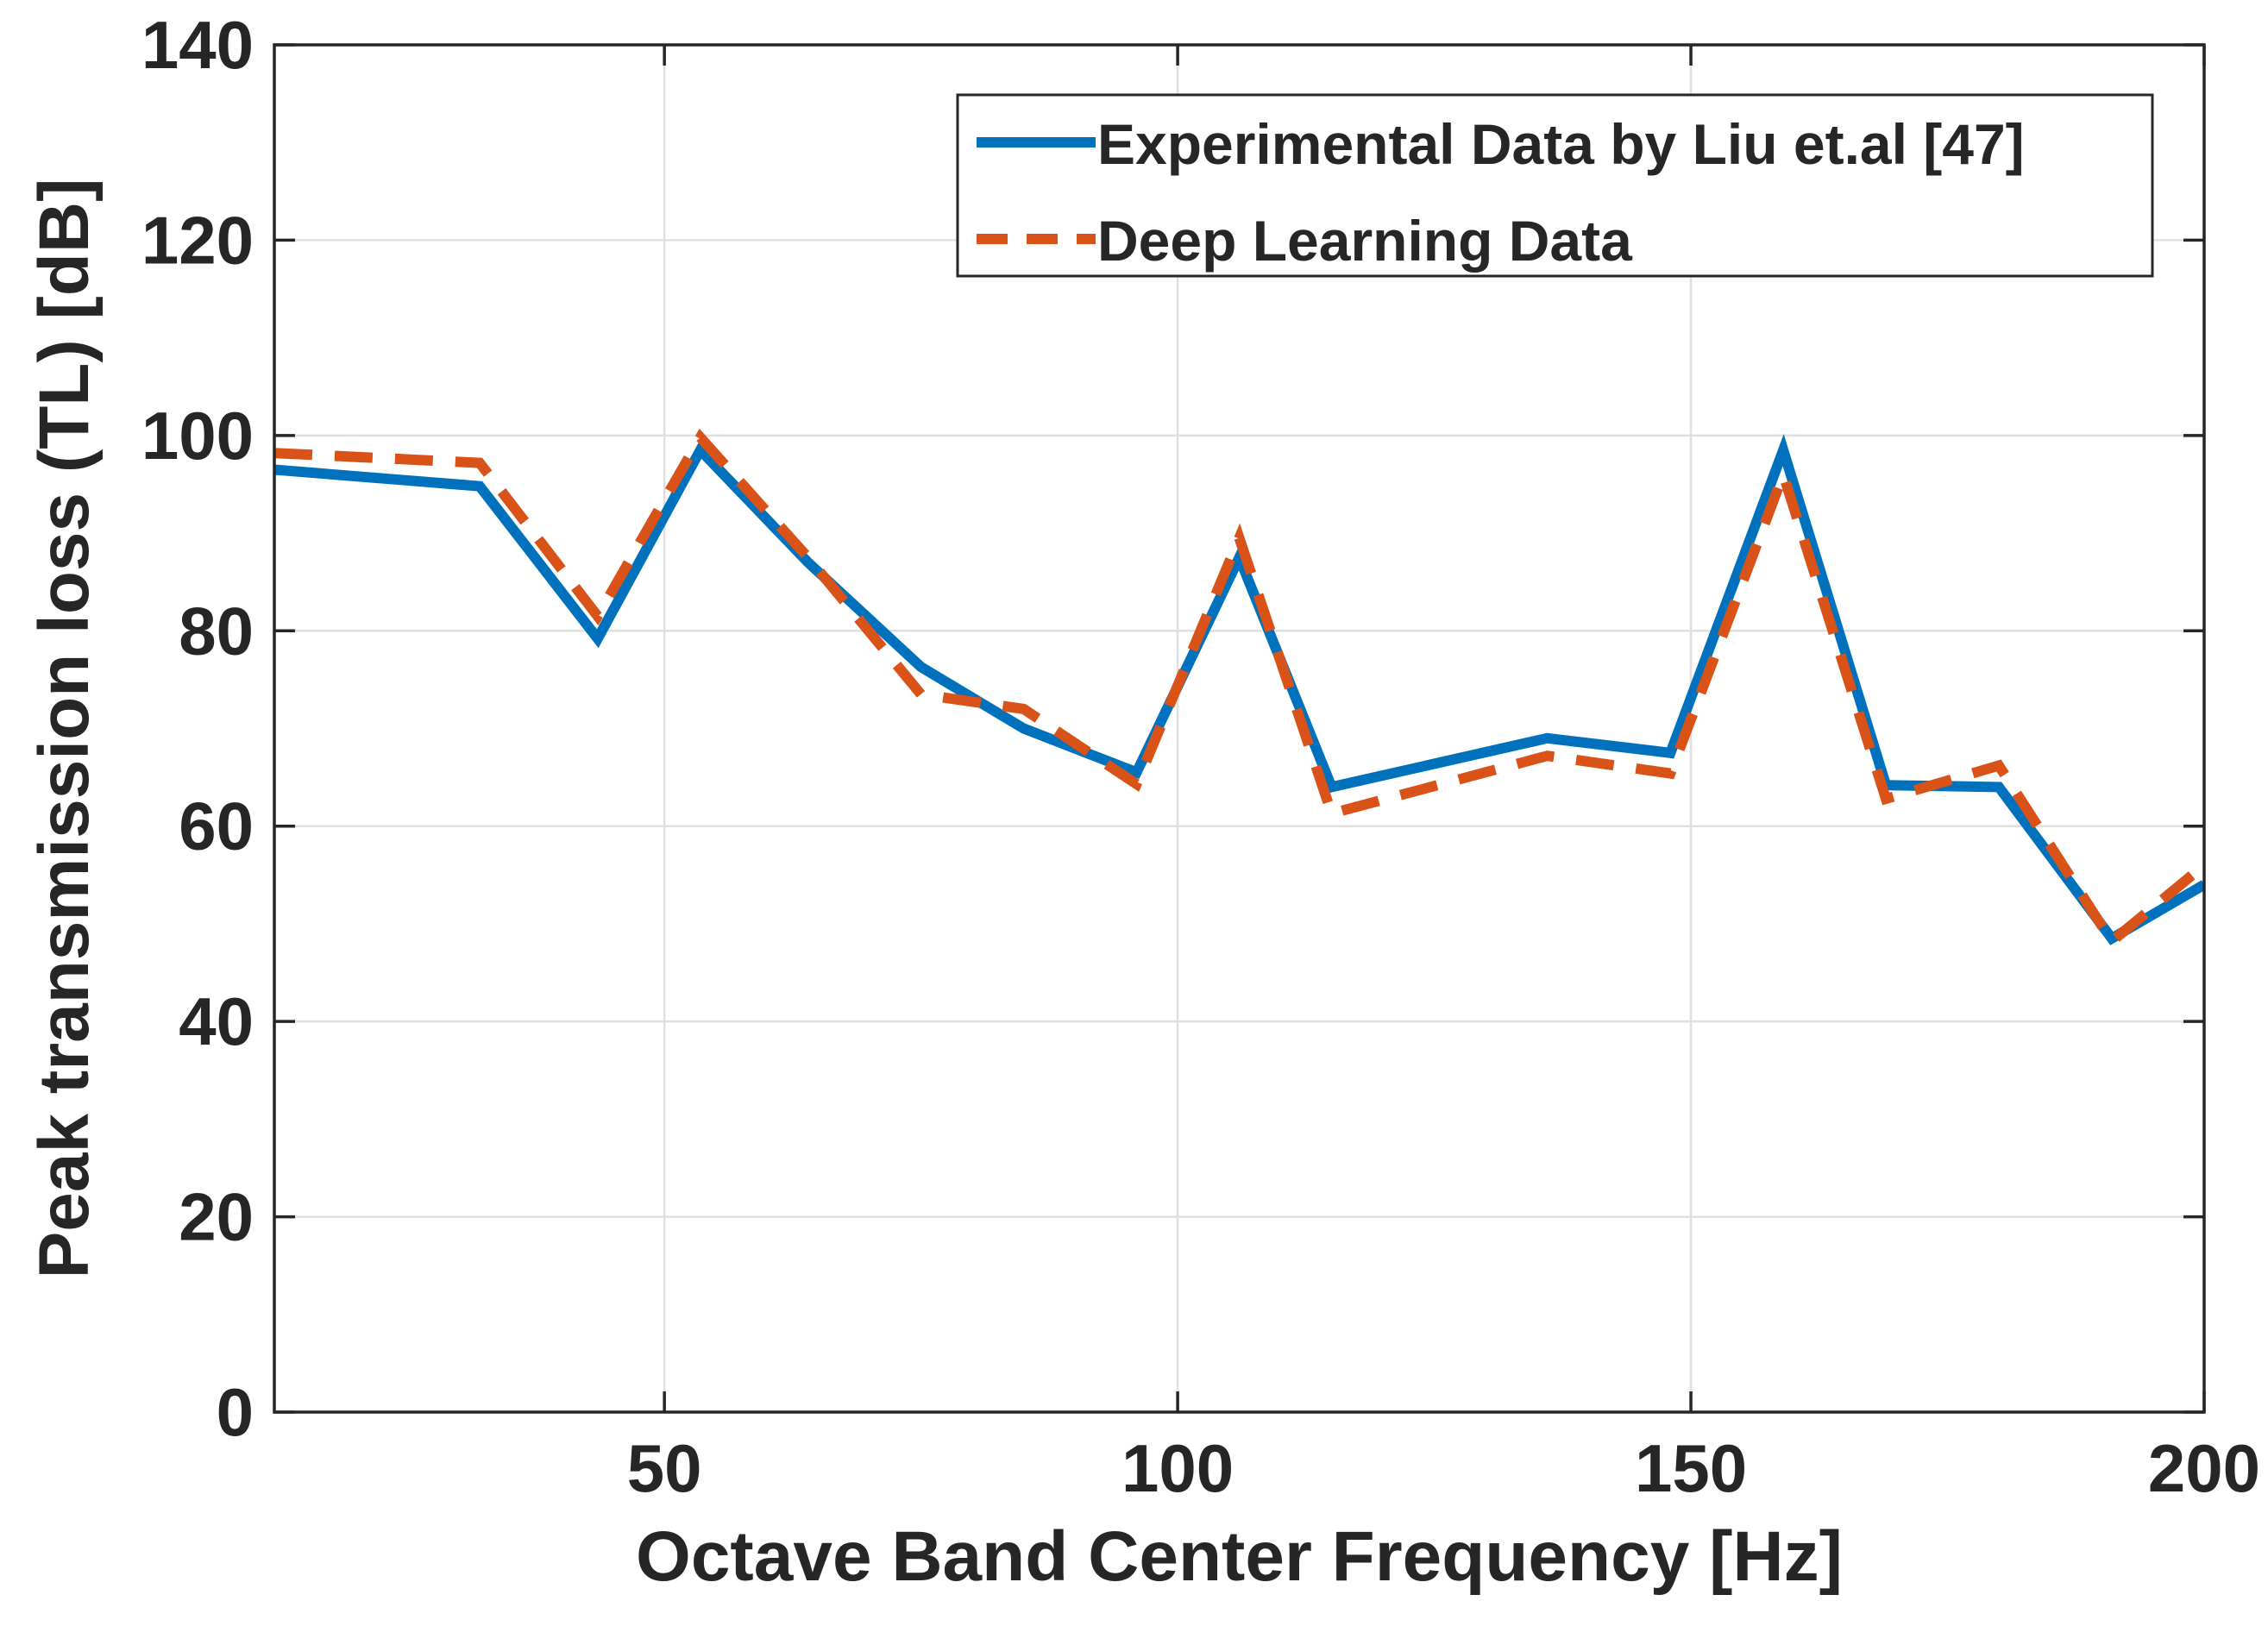  Describe the element at coordinates (64, 729) in the screenshot. I see `y-axis-label: Peak transmission loss (TL) [dB]` at that location.